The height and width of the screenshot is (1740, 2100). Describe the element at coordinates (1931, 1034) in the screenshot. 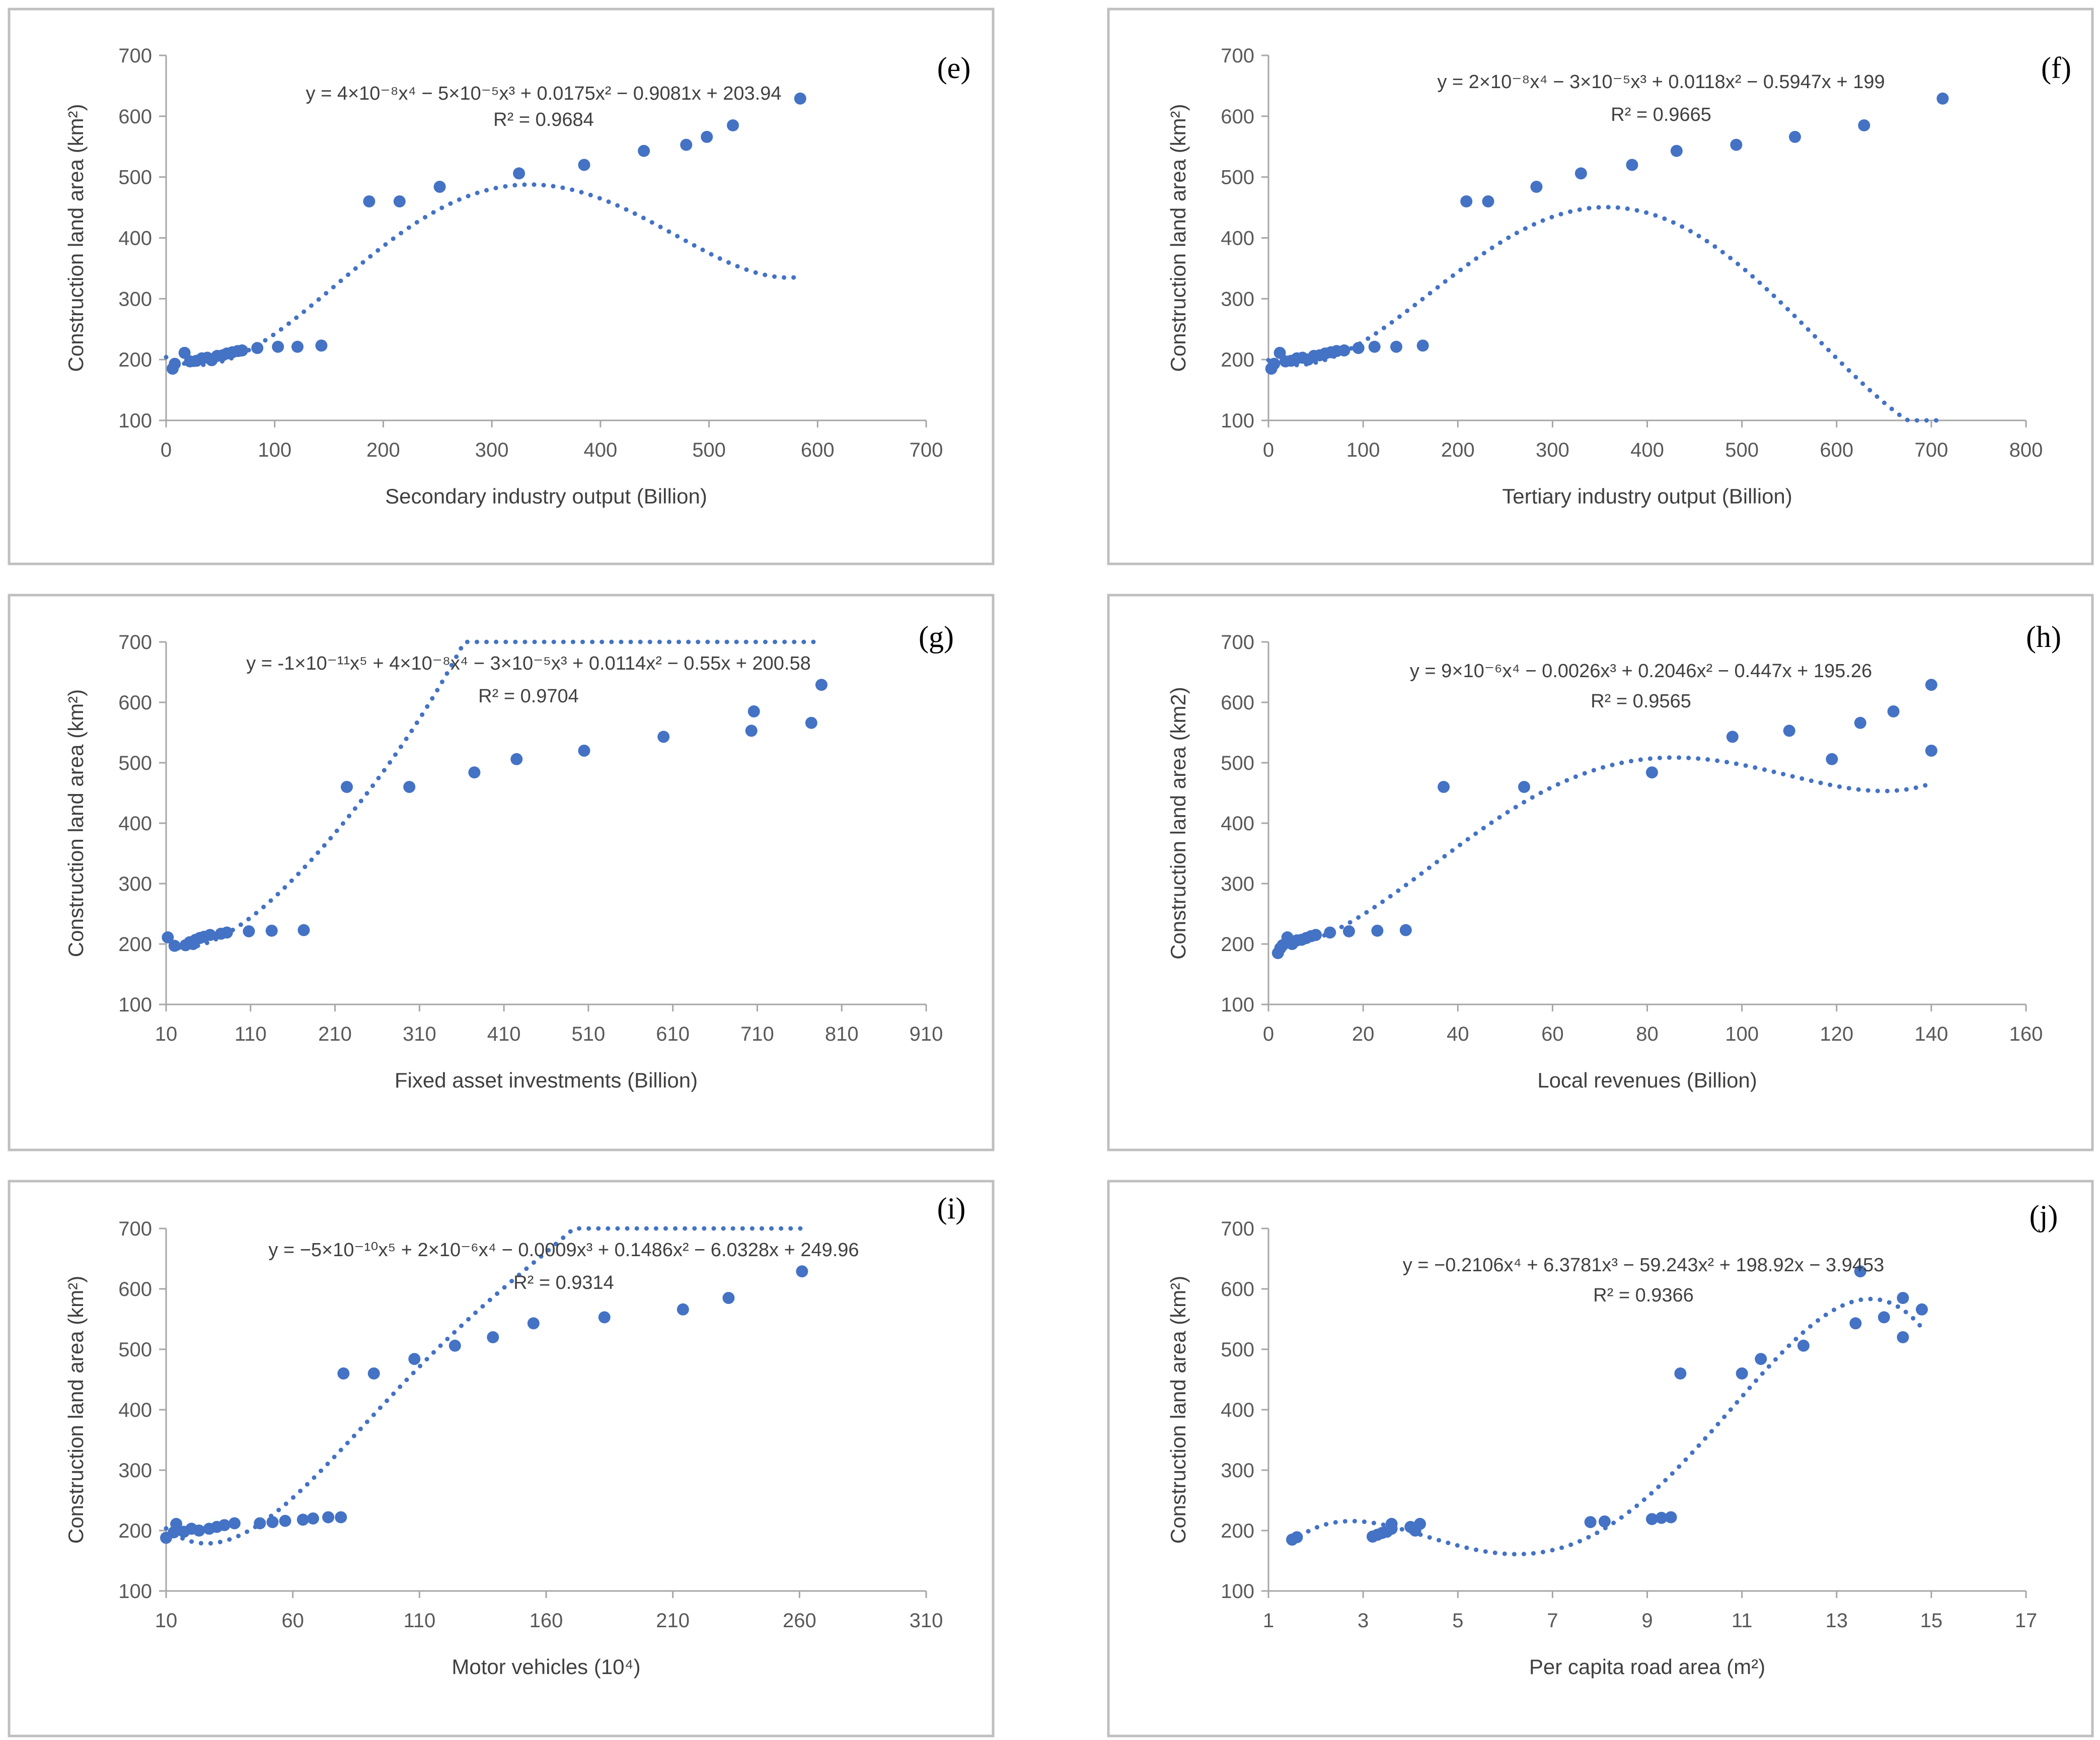

I see `x-tick-label: 140` at that location.